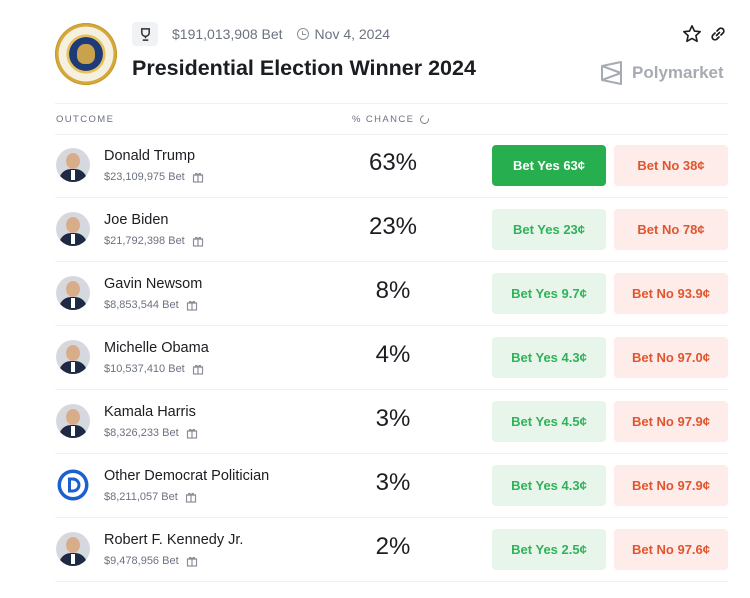 The height and width of the screenshot is (598, 750). I want to click on outcome-volume: $8,326,233 Bet, so click(151, 433).